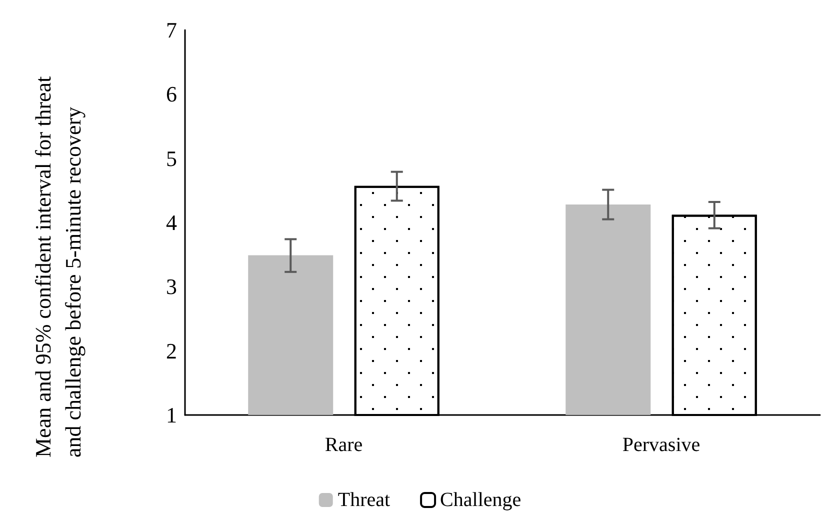  What do you see at coordinates (481, 500) in the screenshot?
I see `legend-label: Challenge` at bounding box center [481, 500].